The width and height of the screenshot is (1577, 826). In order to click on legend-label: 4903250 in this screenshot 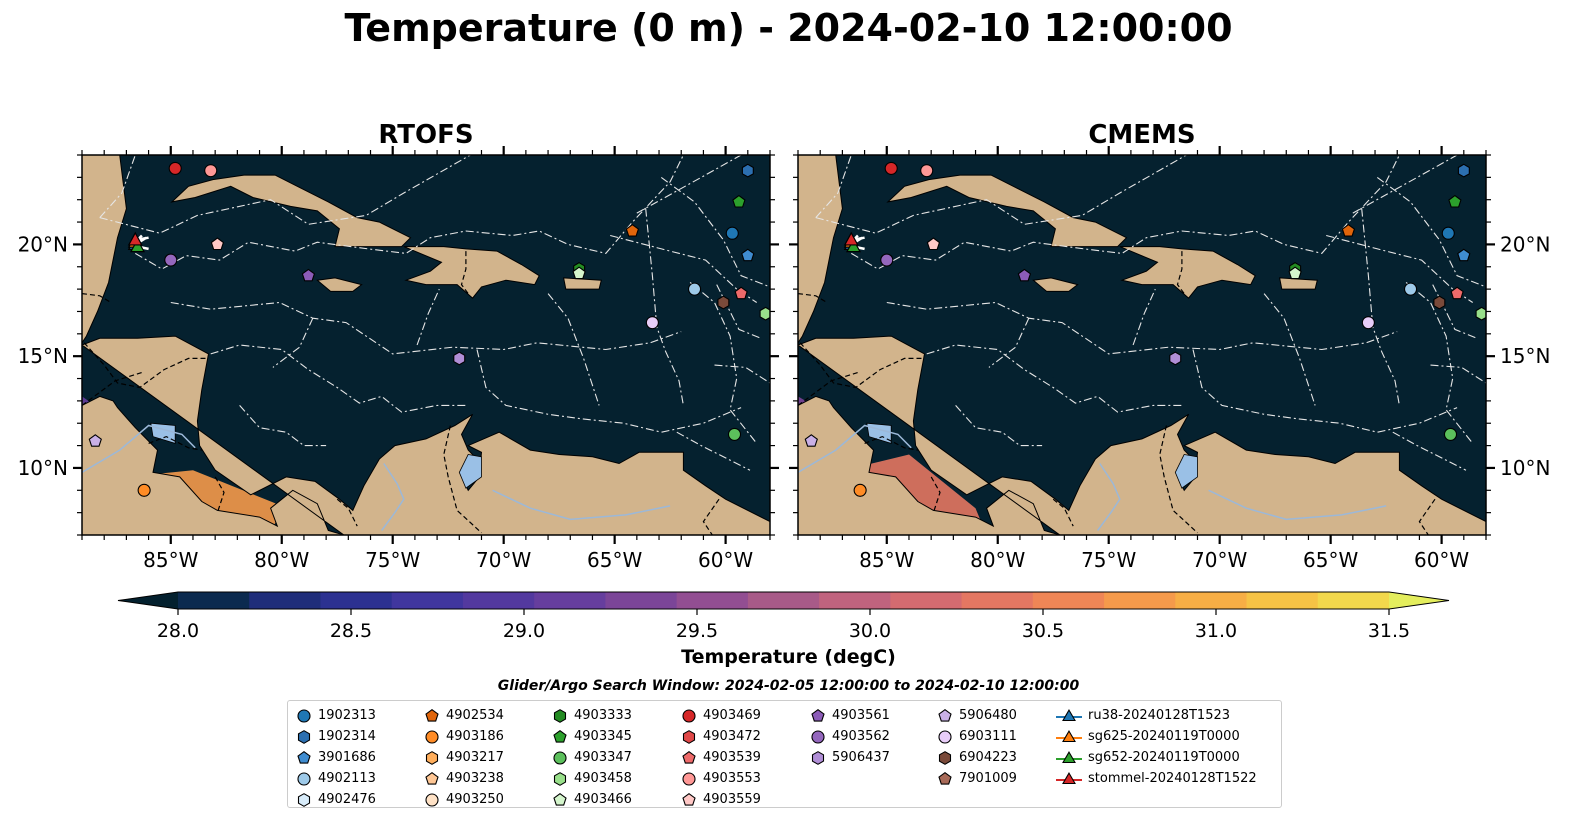, I will do `click(475, 799)`.